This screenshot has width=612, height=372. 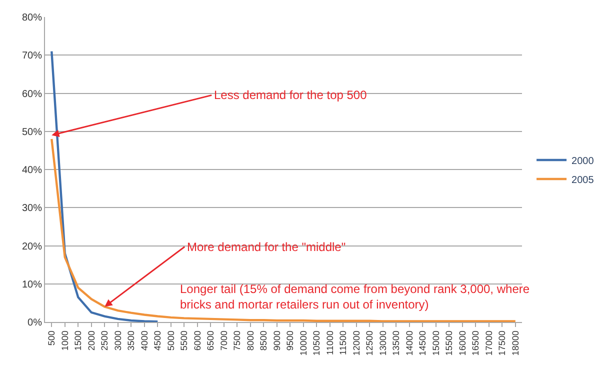 What do you see at coordinates (35, 323) in the screenshot?
I see `y-tick-label: 0%` at bounding box center [35, 323].